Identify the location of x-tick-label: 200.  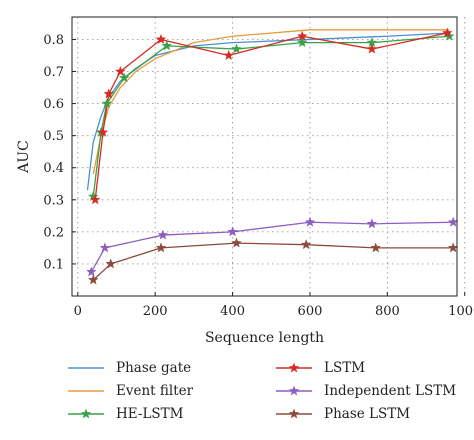
(155, 311).